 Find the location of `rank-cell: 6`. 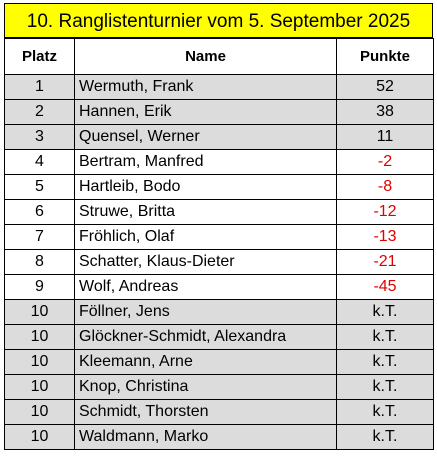

rank-cell: 6 is located at coordinates (39, 212).